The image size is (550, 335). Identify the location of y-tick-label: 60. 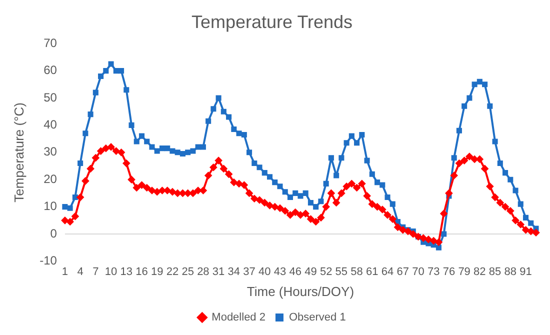
(51, 70).